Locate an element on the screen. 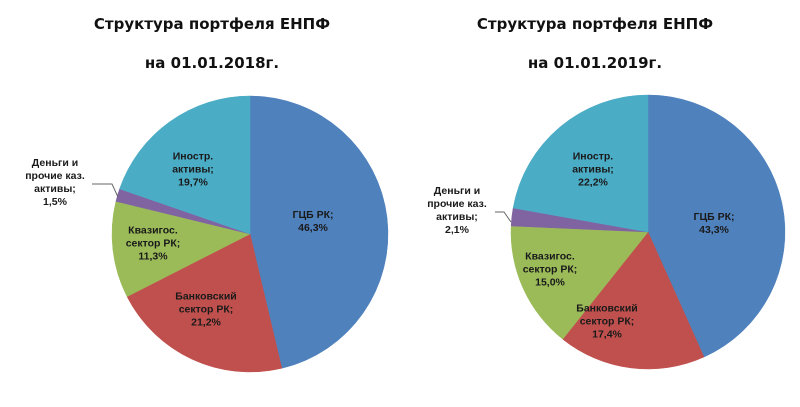 This screenshot has width=800, height=407. slice-value: 19,7% is located at coordinates (193, 182).